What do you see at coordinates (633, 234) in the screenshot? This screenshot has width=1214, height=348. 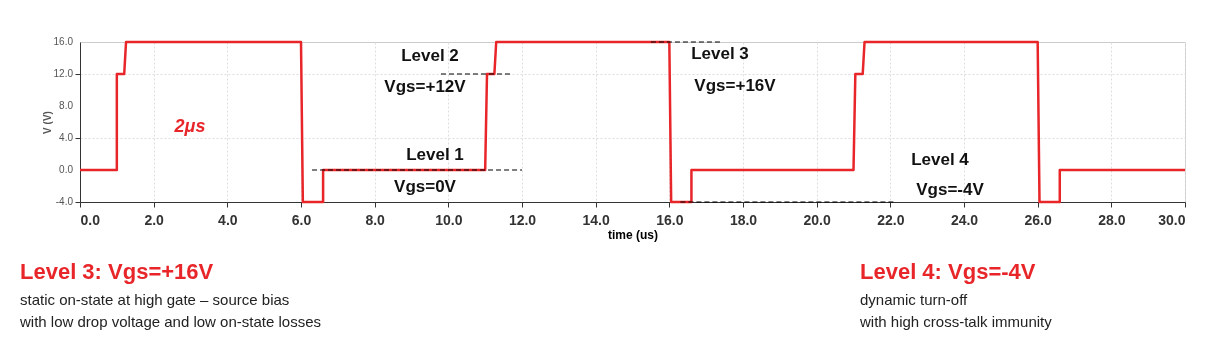 I see `x-axis-title: time (us)` at bounding box center [633, 234].